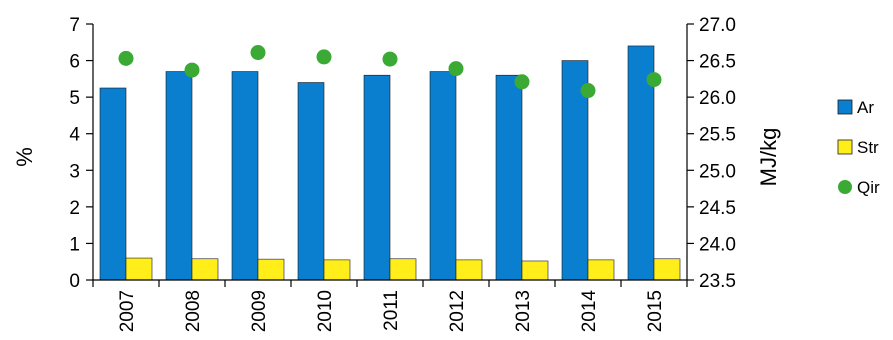 This screenshot has width=893, height=340. I want to click on point-qir-2015, so click(654, 80).